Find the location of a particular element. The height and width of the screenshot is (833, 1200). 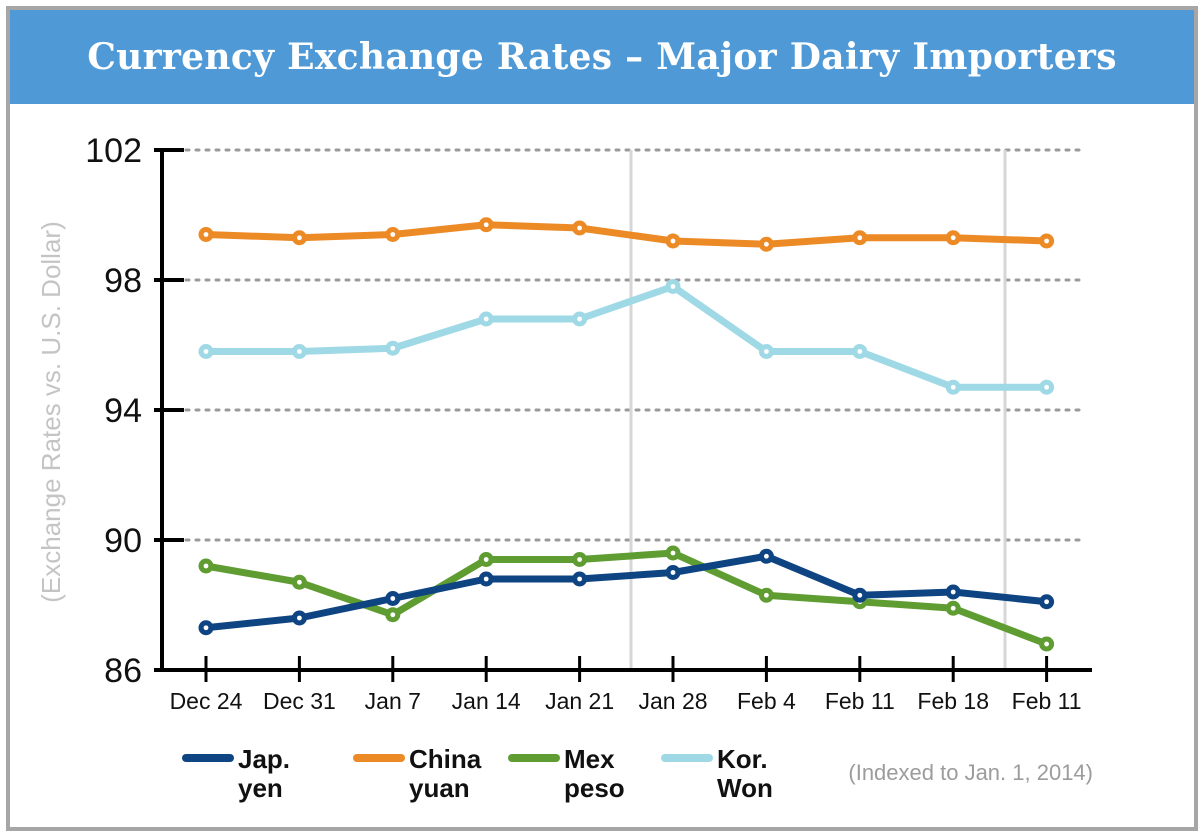

legend-label: China is located at coordinates (445, 759).